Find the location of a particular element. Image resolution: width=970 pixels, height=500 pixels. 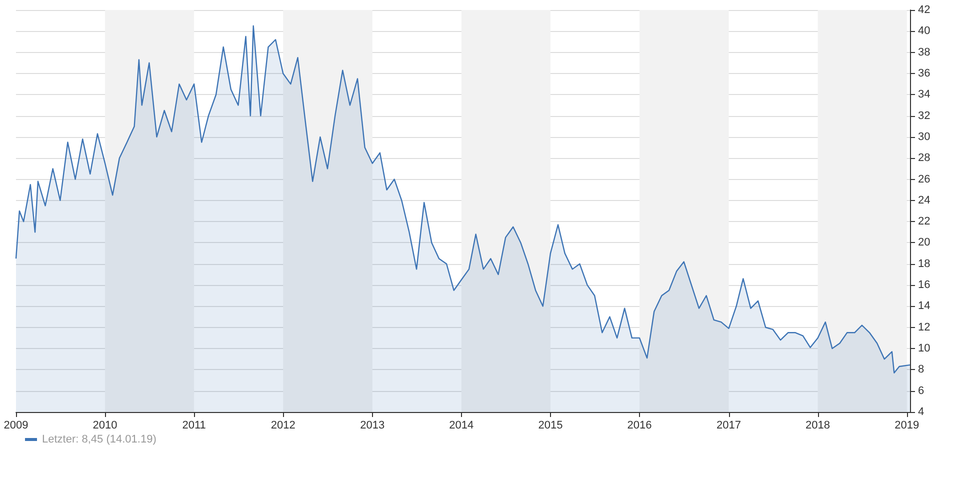

y-tick-label: 6 is located at coordinates (921, 390).